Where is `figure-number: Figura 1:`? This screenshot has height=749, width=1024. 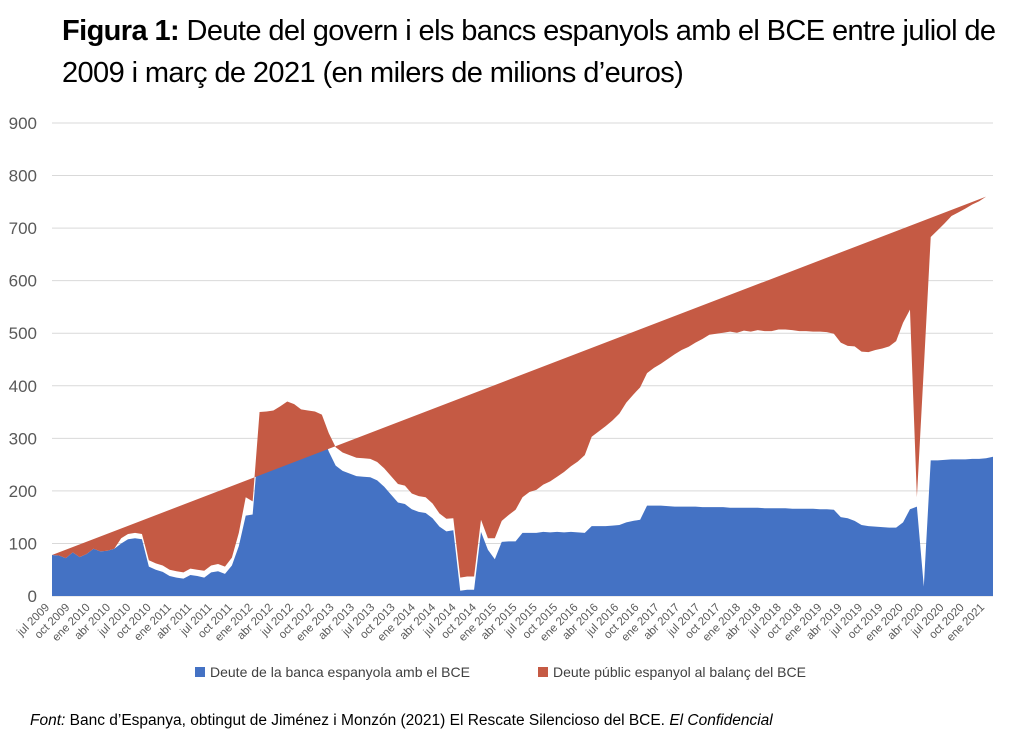
figure-number: Figura 1: is located at coordinates (121, 31).